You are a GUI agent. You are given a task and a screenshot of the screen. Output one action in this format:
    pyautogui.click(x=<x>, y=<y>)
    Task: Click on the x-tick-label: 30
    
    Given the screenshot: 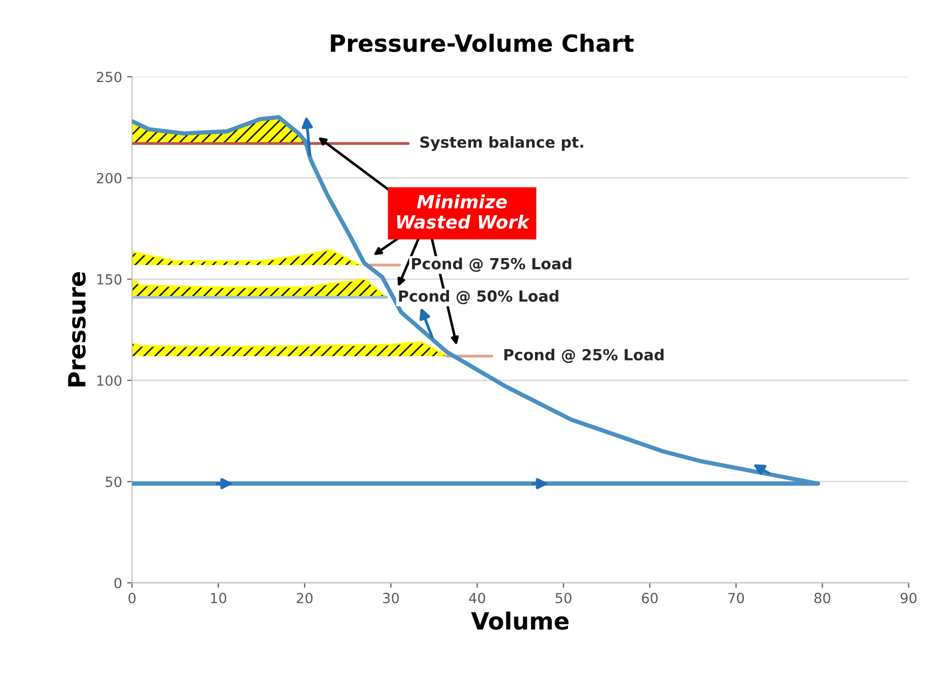 What is the action you would take?
    pyautogui.click(x=391, y=598)
    